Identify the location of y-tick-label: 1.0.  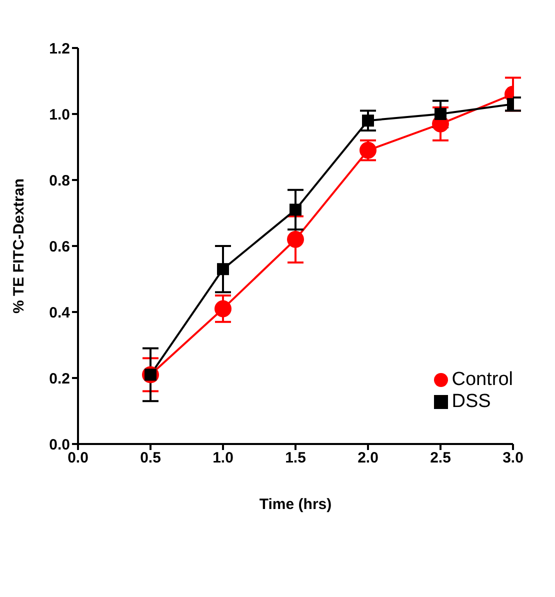
(59, 115).